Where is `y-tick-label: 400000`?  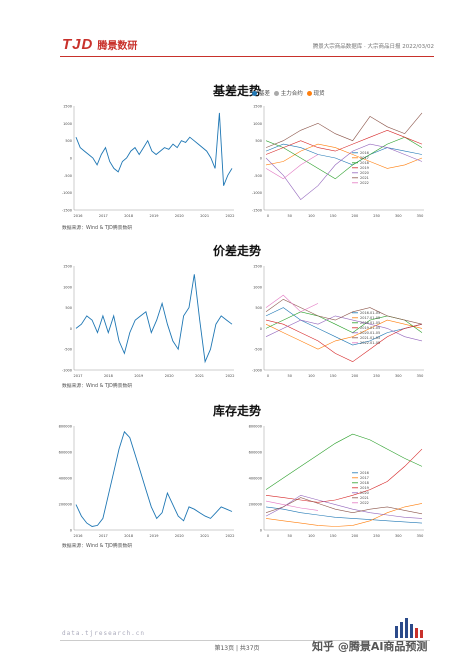
y-tick-label: 400000 is located at coordinates (255, 479).